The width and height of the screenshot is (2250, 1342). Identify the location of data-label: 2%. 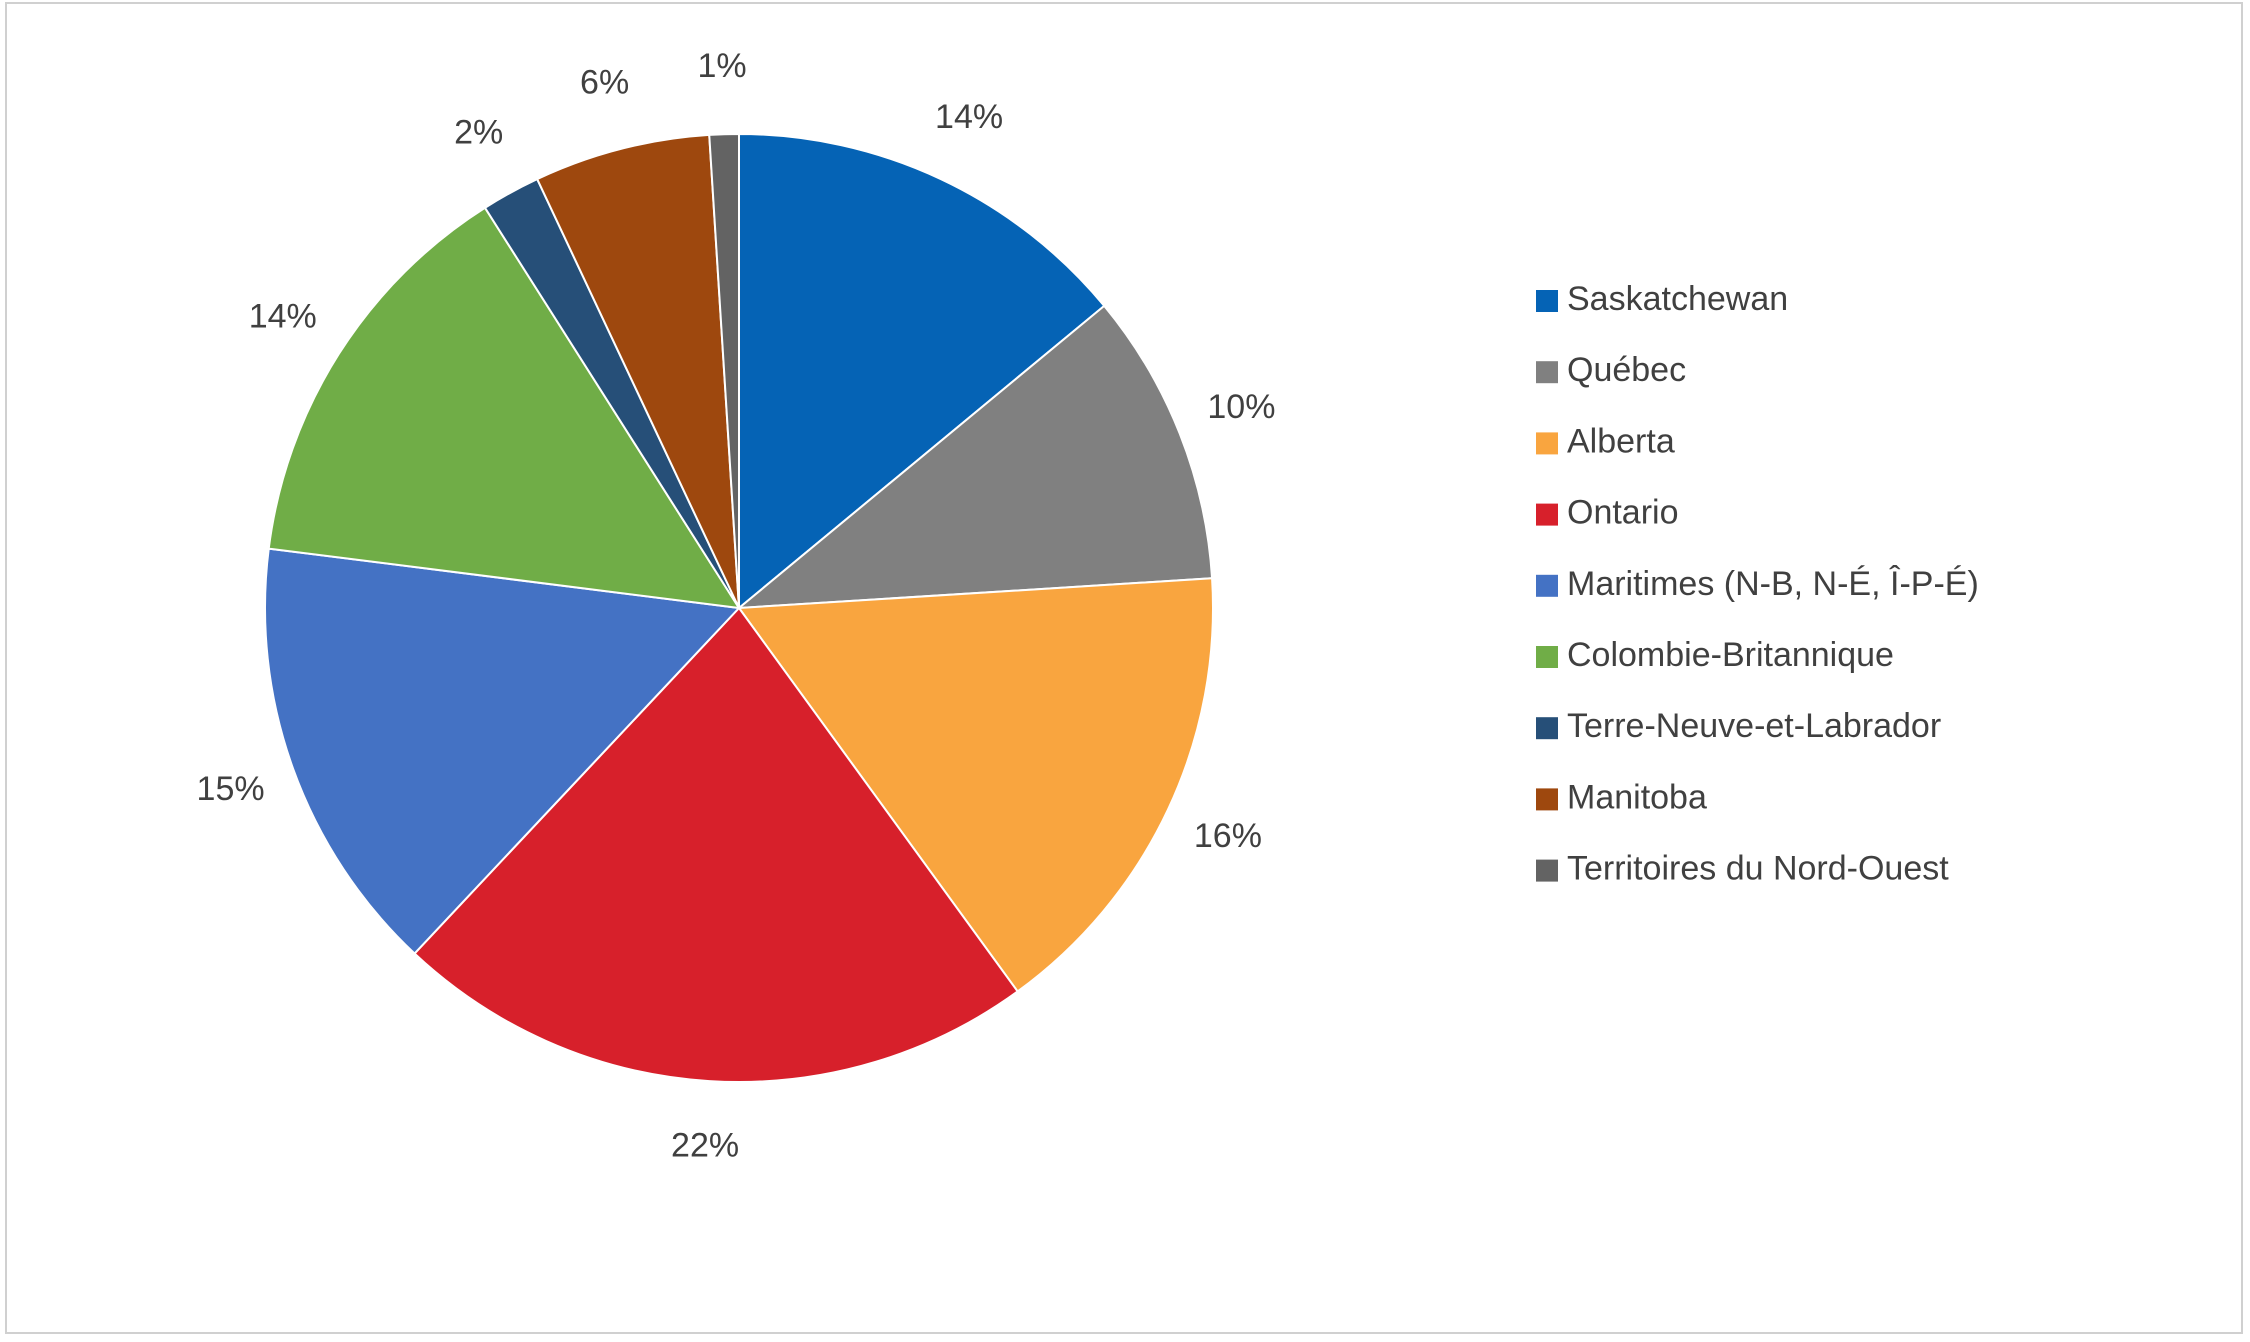
(478, 132).